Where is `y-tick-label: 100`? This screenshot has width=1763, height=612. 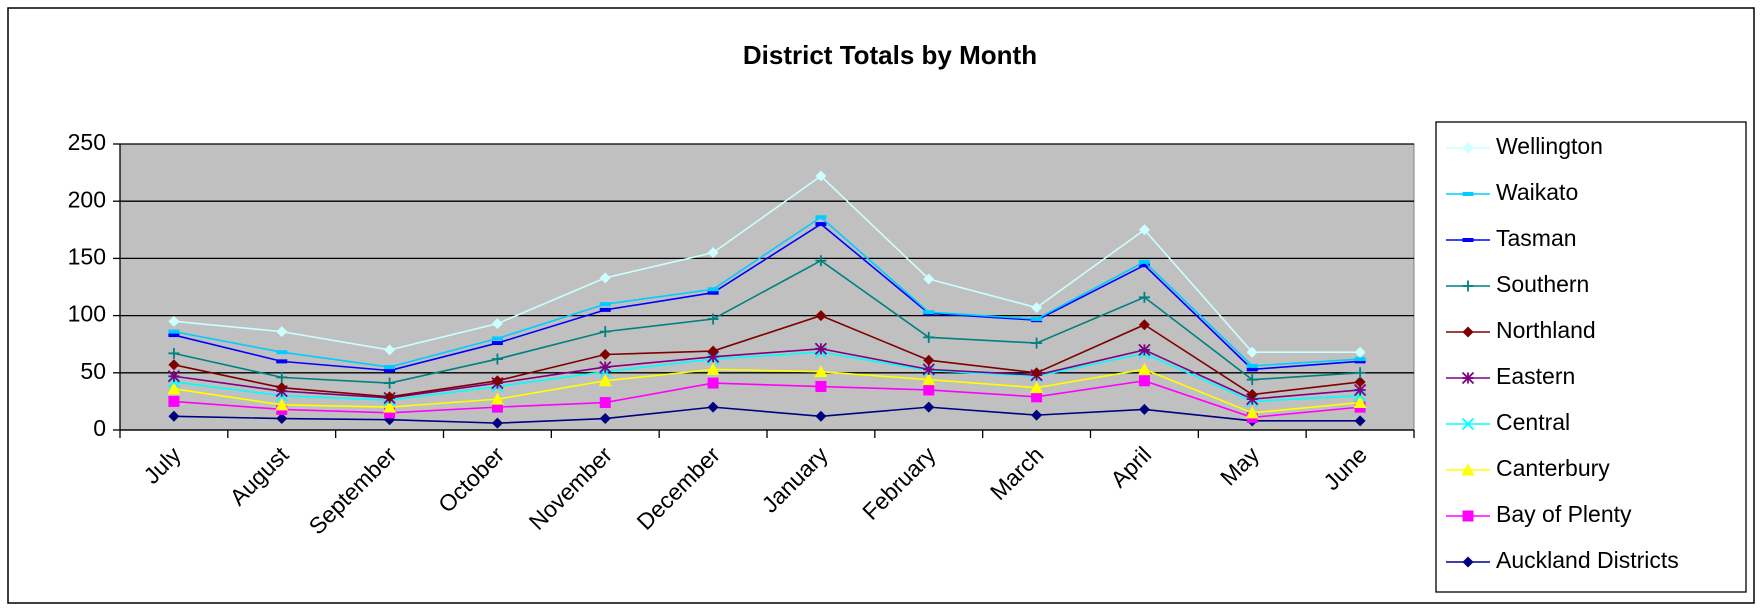
y-tick-label: 100 is located at coordinates (87, 314).